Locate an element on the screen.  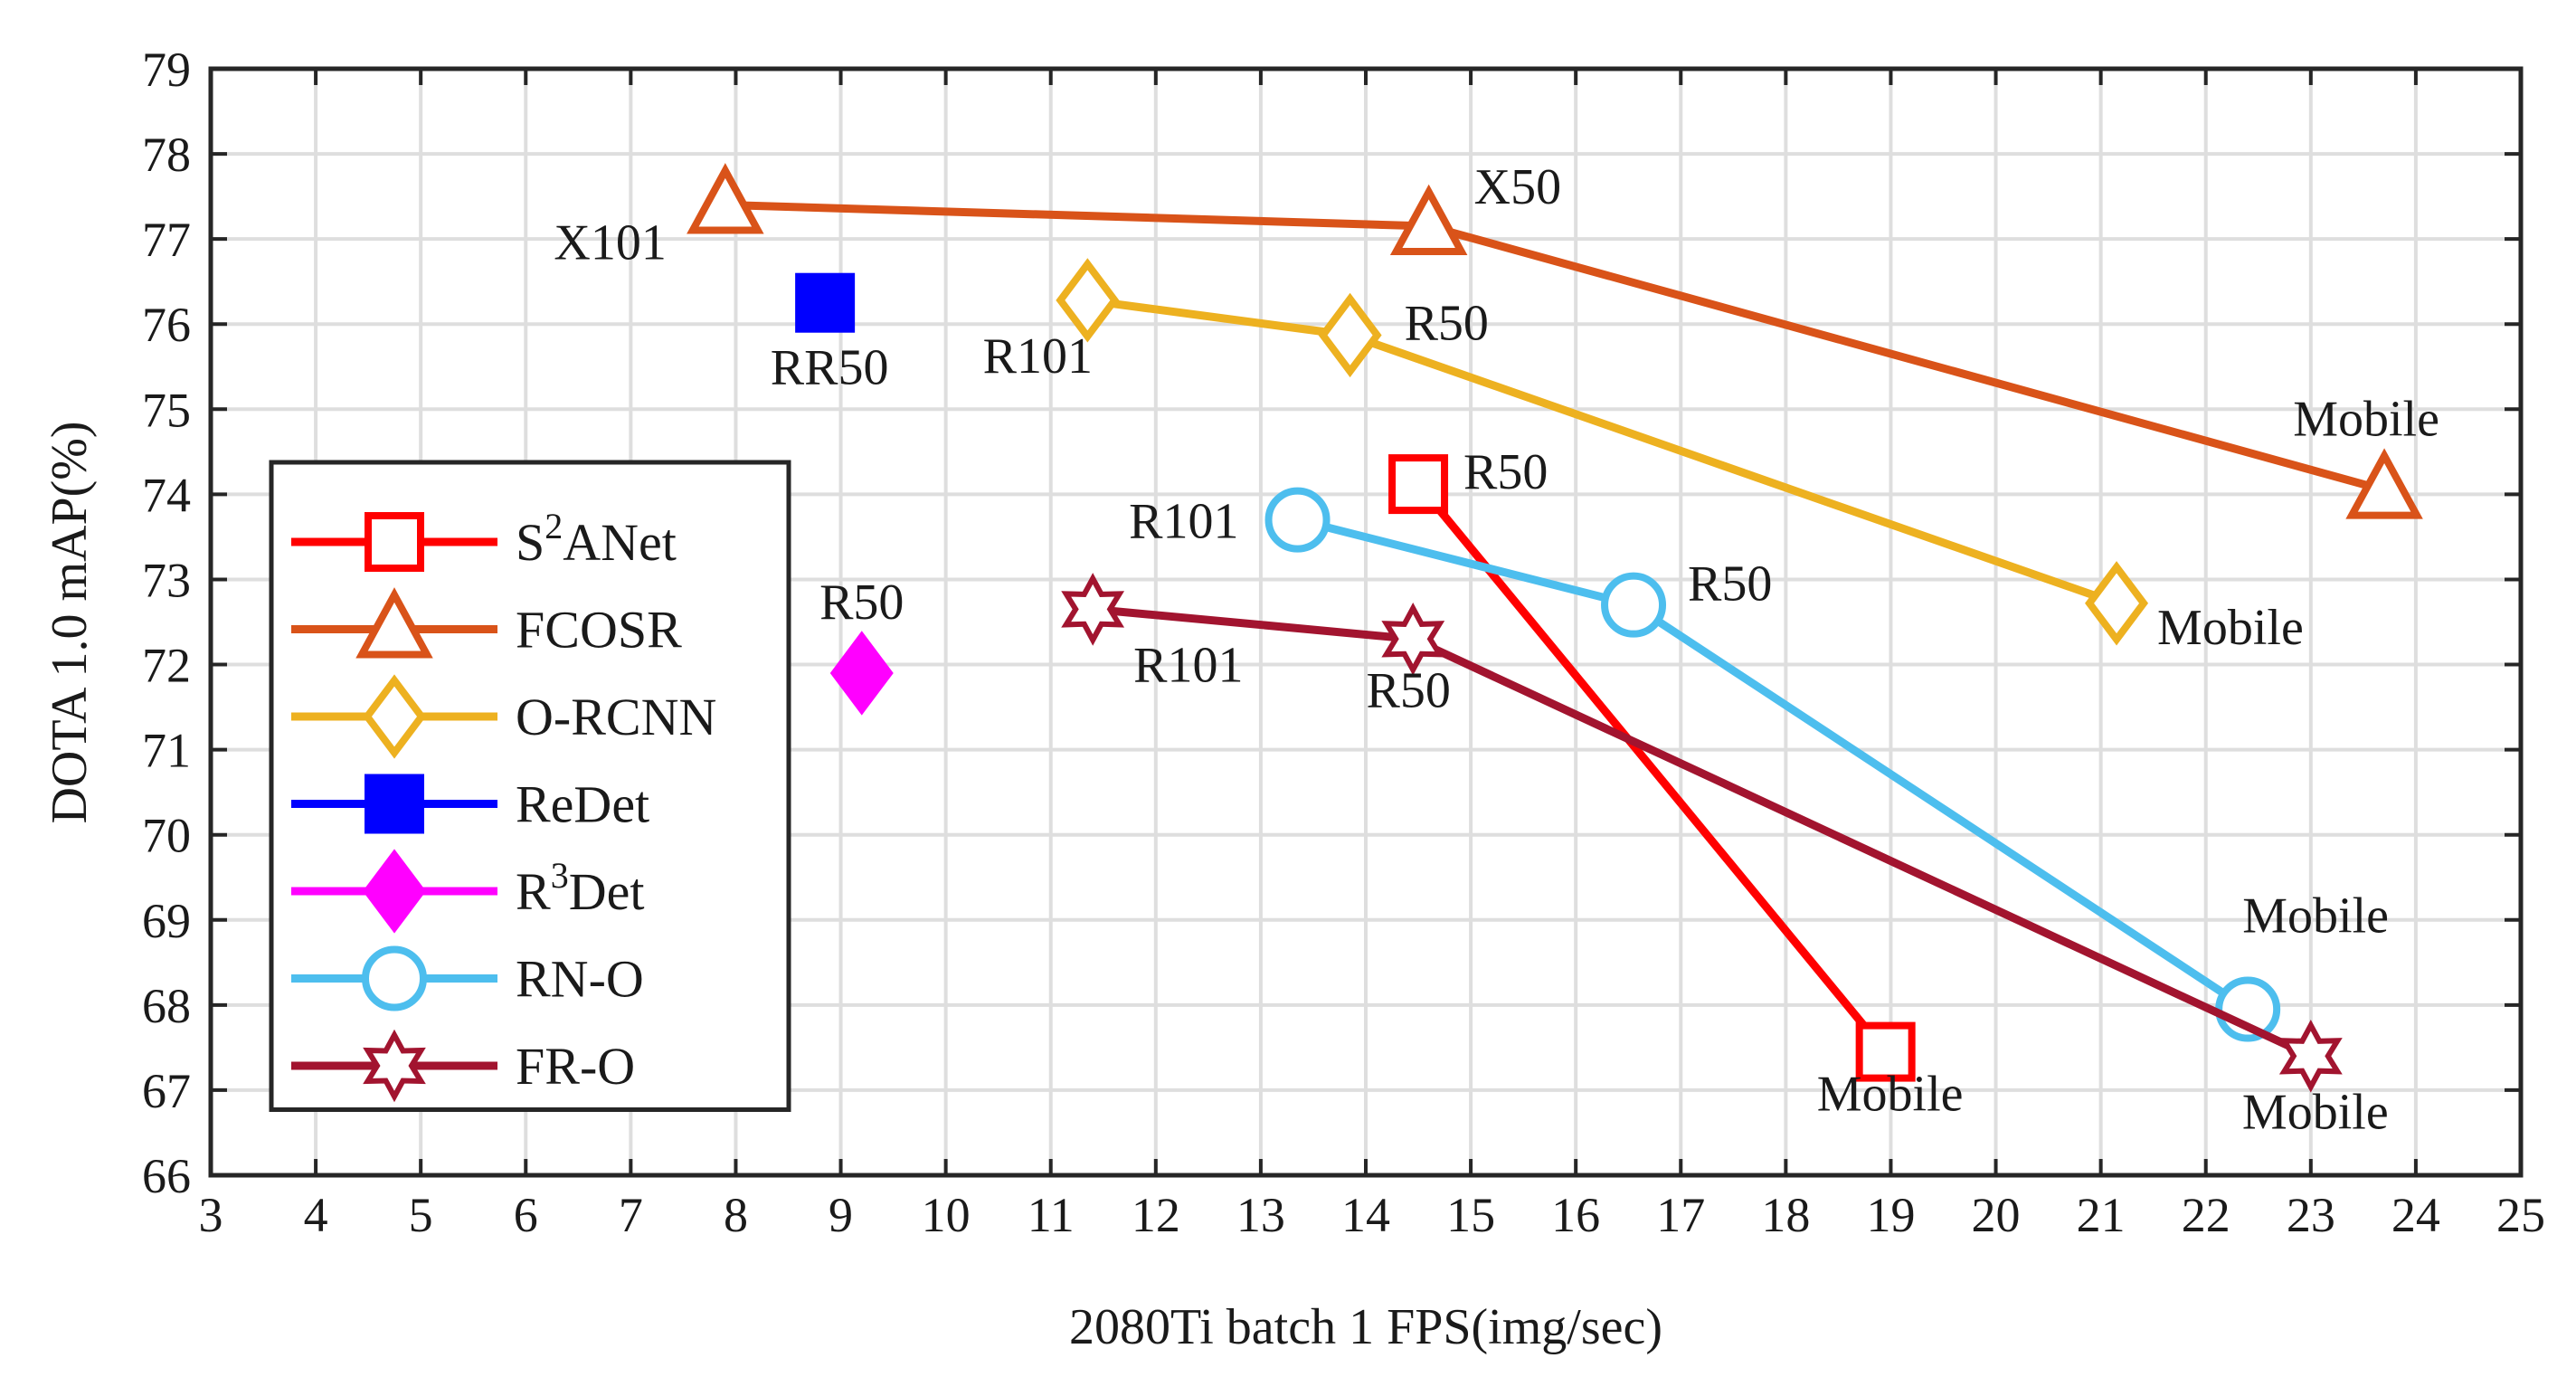
legend-label-main: R is located at coordinates (534, 891).